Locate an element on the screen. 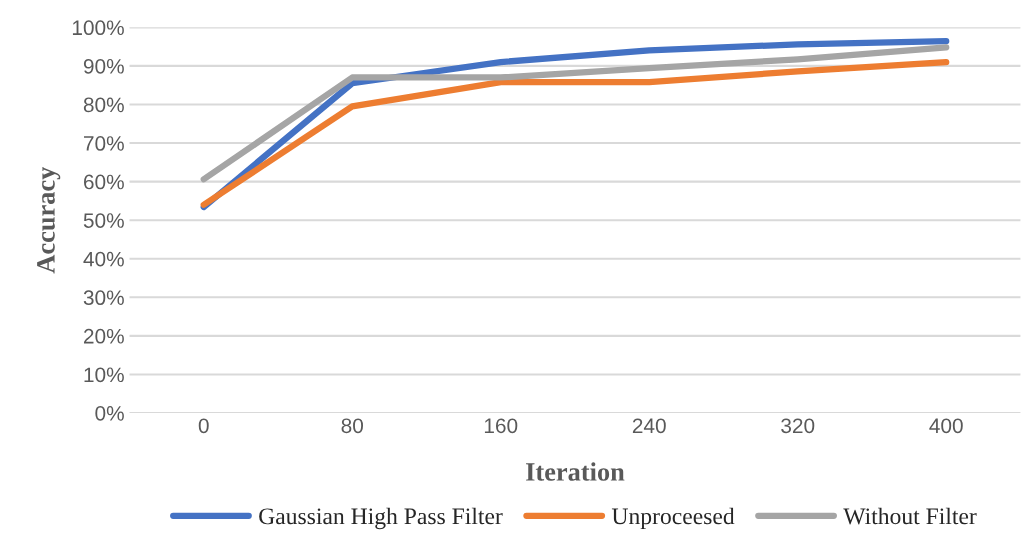 Image resolution: width=1036 pixels, height=547 pixels. x-tick-label: 240 is located at coordinates (649, 426).